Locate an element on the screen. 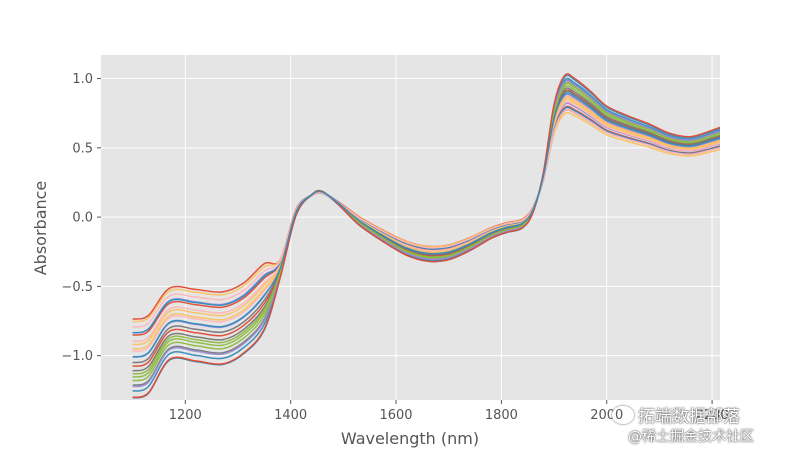 Image resolution: width=800 pixels, height=450 pixels. y-tick-label: 0.0 is located at coordinates (82, 218).